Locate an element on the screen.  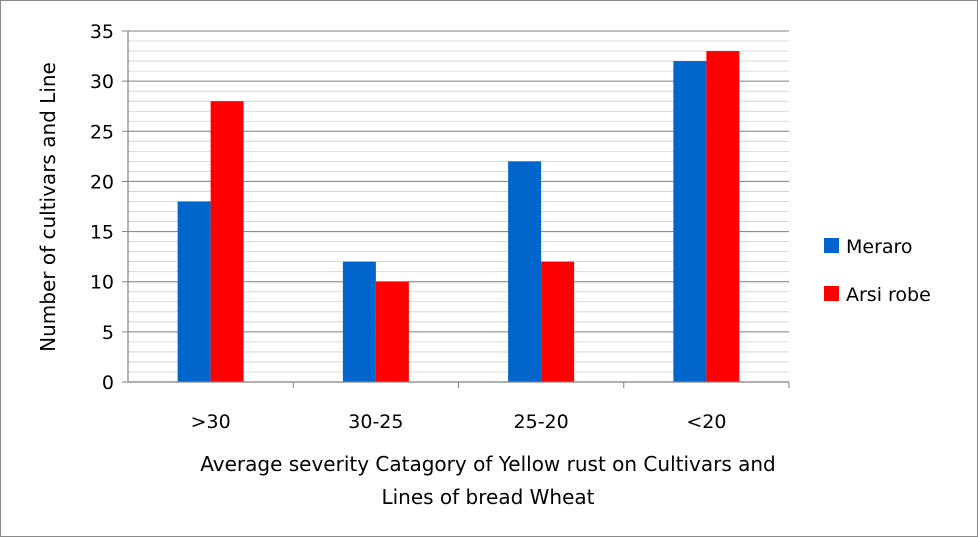
legend: Meraro Arsi robe is located at coordinates (877, 271).